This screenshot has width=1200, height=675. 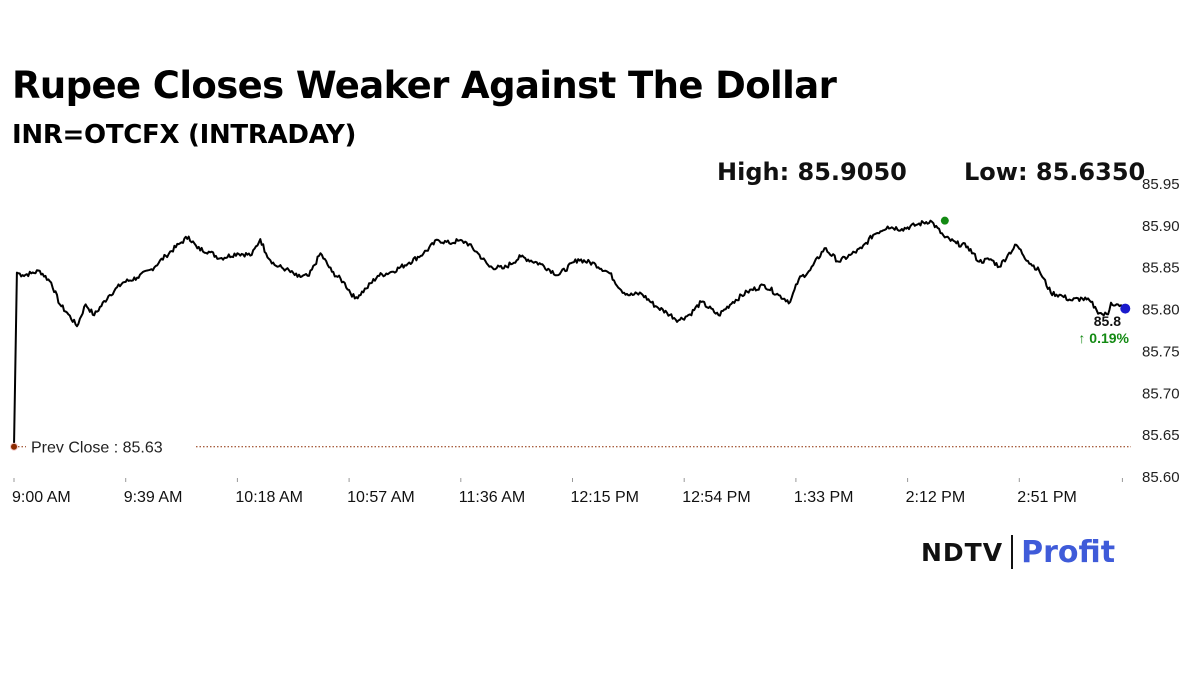 I want to click on x-tick-label: 10:18 AM, so click(x=269, y=497).